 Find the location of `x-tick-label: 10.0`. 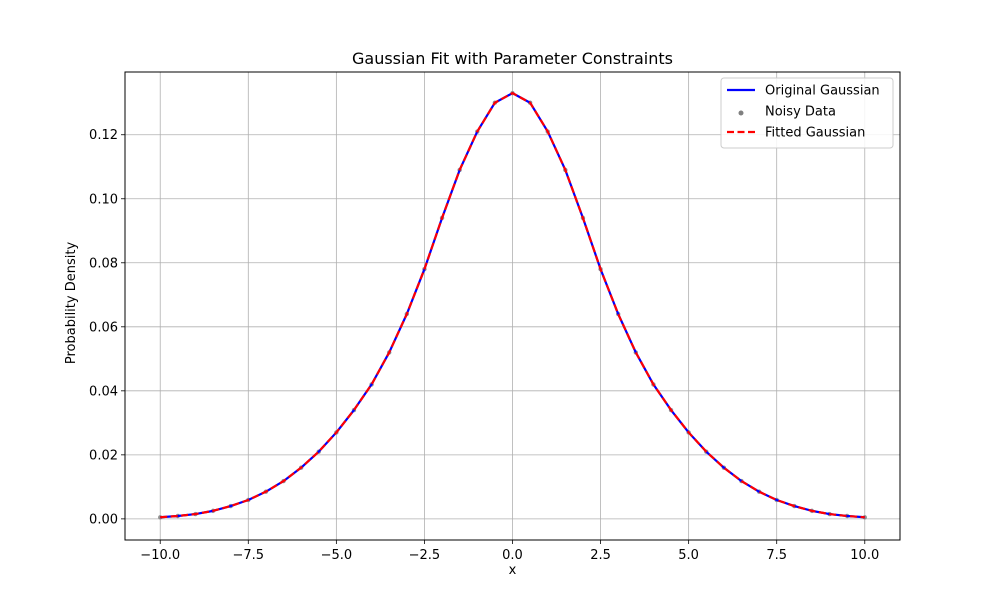

x-tick-label: 10.0 is located at coordinates (864, 555).